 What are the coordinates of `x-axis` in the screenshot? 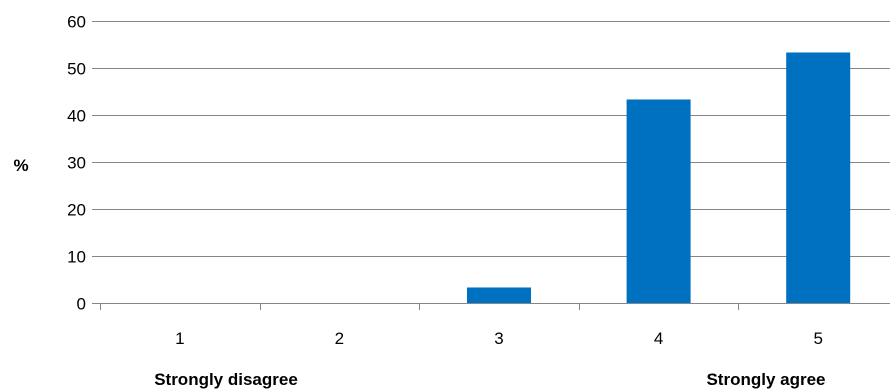 It's located at (495, 306).